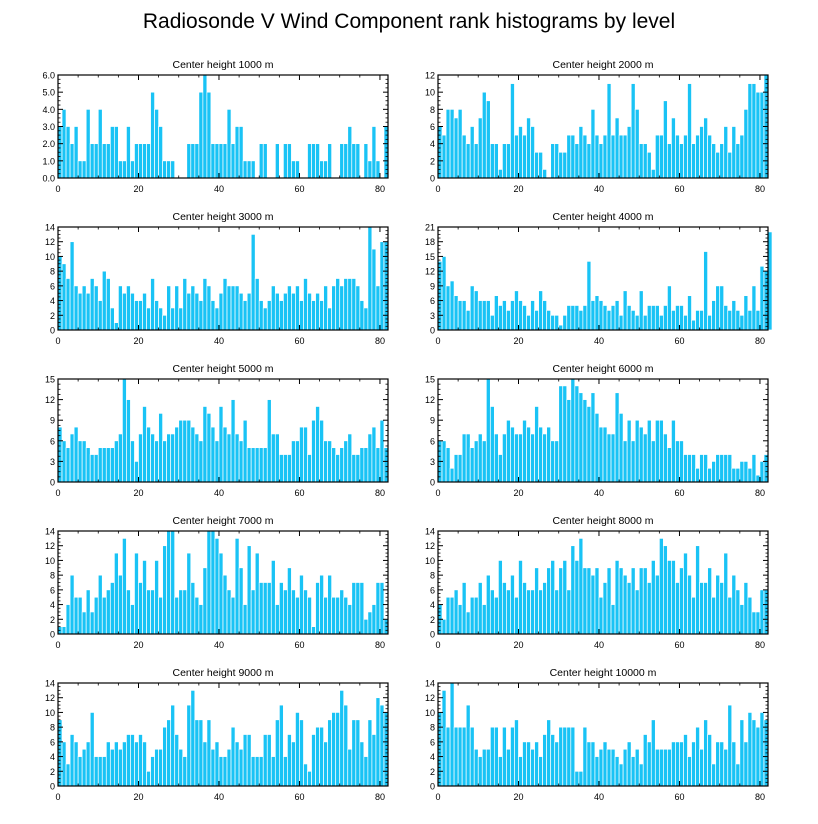  What do you see at coordinates (52, 301) in the screenshot?
I see `y-tick-label: 4` at bounding box center [52, 301].